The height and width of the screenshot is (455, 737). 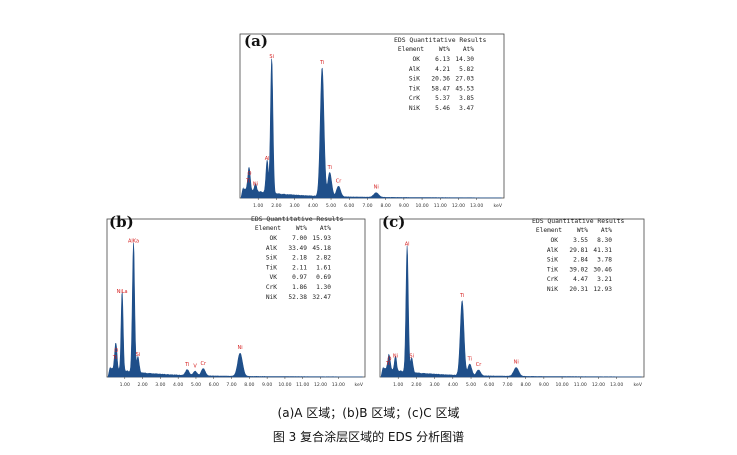 I want to click on table-value-cell: 58.47, so click(x=440, y=88).